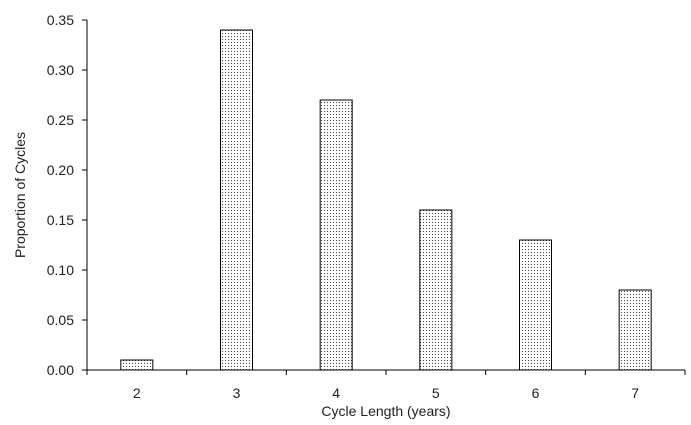 The image size is (691, 425). What do you see at coordinates (60, 320) in the screenshot?
I see `y-tick-label: 0.05` at bounding box center [60, 320].